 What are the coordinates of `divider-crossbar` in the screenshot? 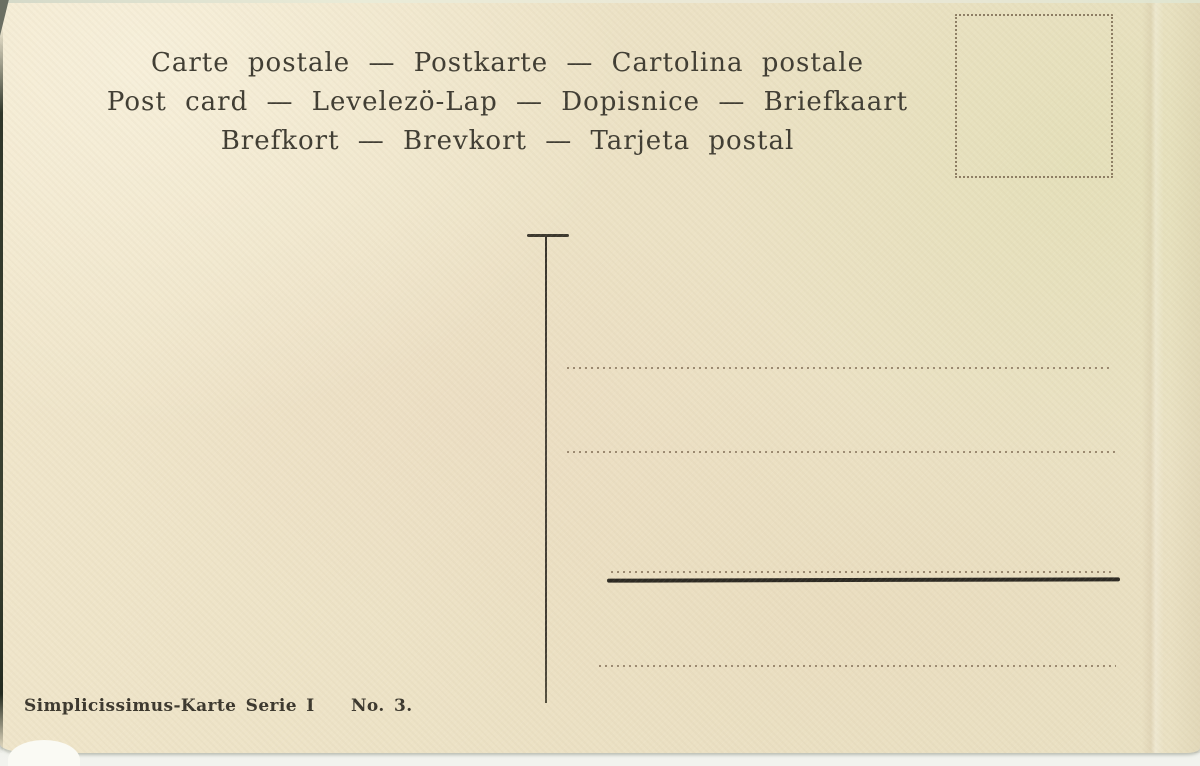 It's located at (548, 235).